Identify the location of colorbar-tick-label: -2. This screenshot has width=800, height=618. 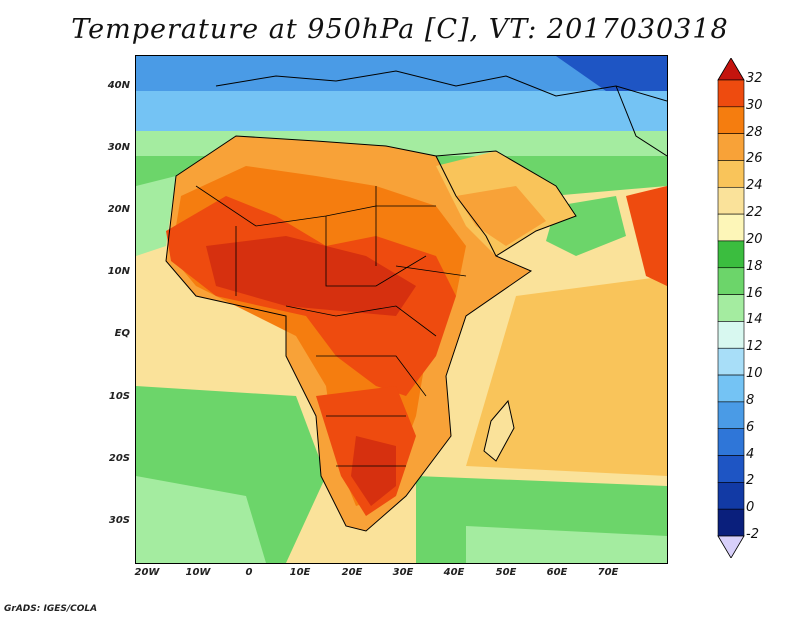
(752, 534).